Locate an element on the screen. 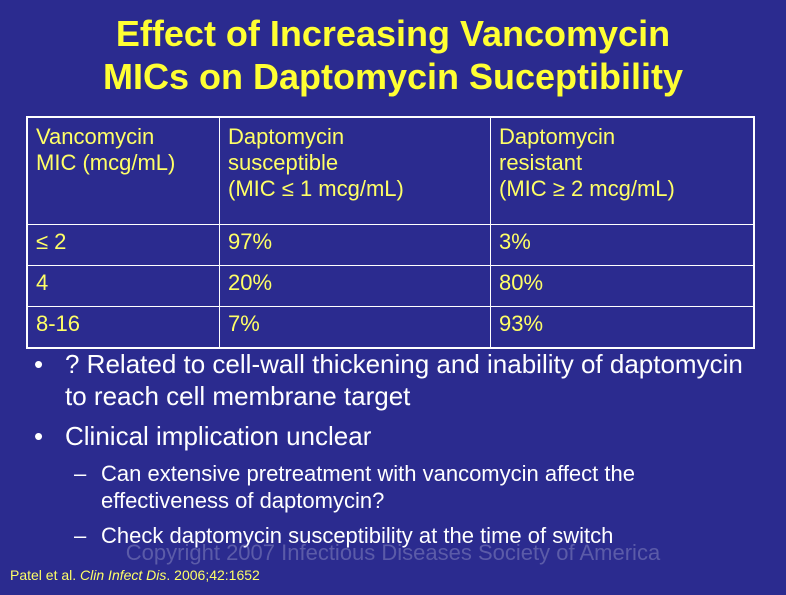  table-cell: 97% is located at coordinates (355, 245).